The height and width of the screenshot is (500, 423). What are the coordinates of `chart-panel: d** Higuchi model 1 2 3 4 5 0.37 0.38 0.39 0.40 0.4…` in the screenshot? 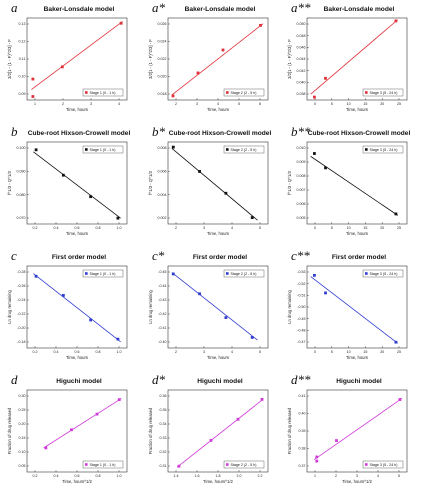 It's located at (347, 428).